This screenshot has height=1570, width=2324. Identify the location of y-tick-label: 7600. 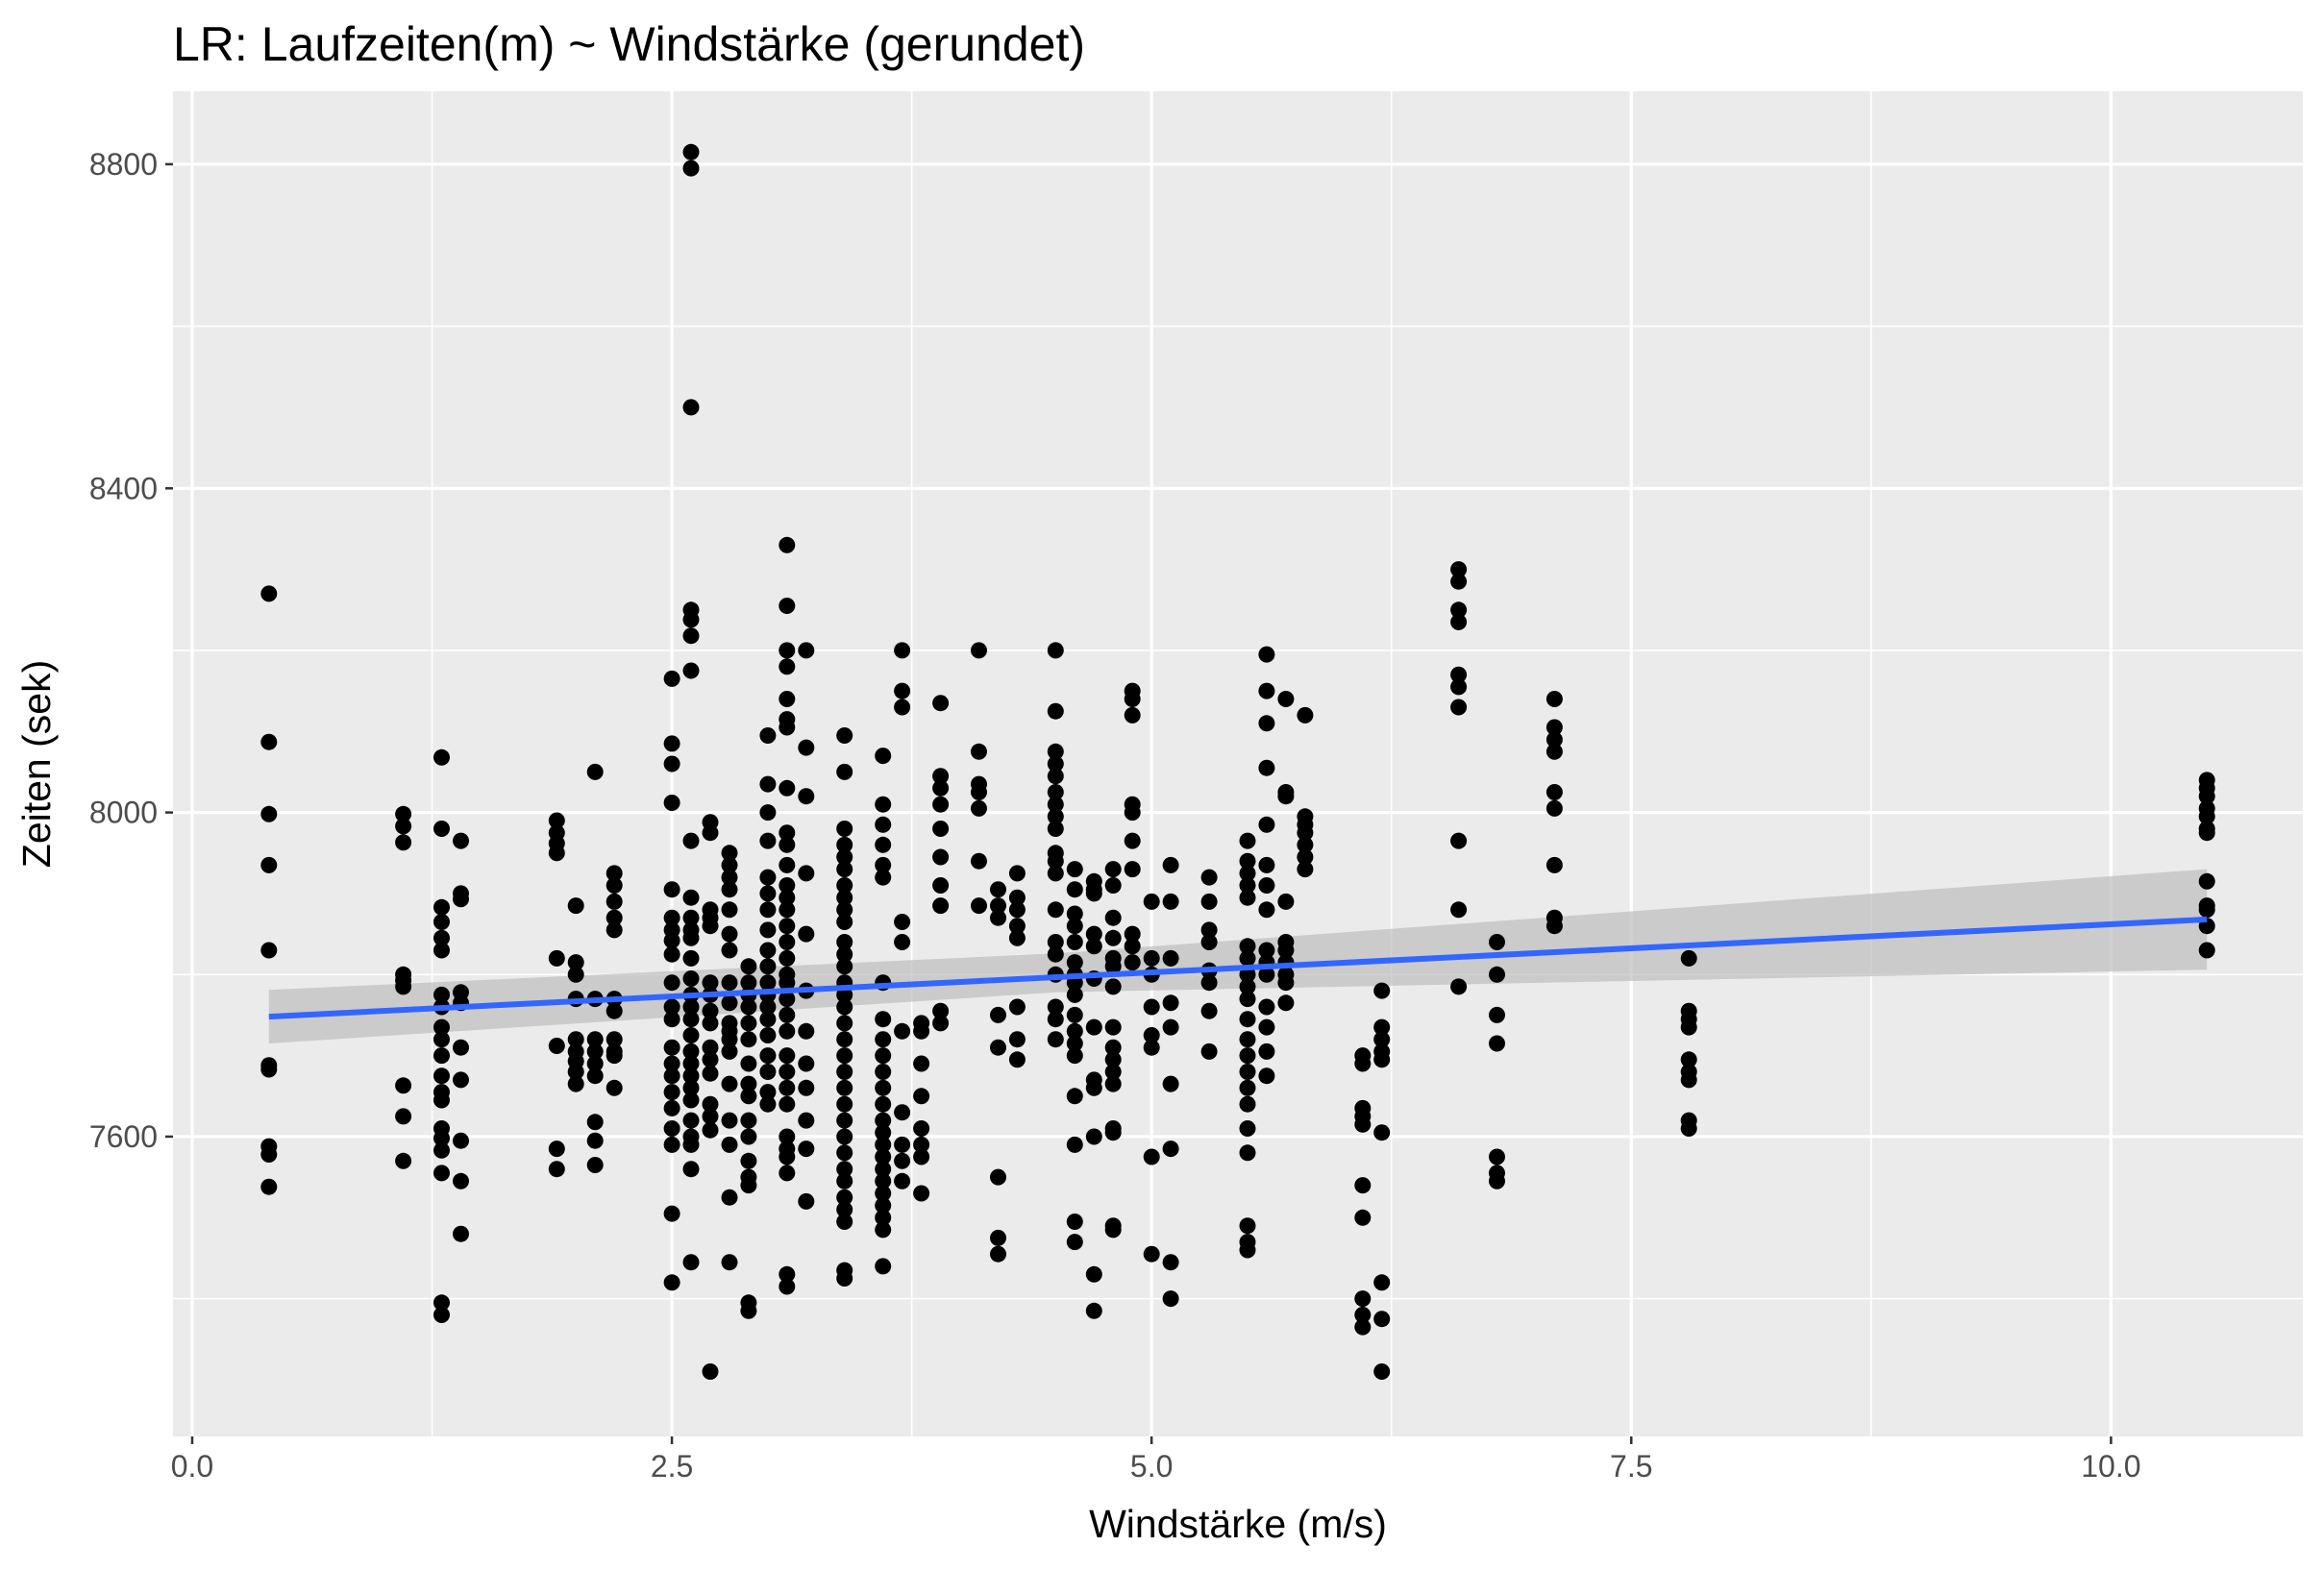
(123, 1136).